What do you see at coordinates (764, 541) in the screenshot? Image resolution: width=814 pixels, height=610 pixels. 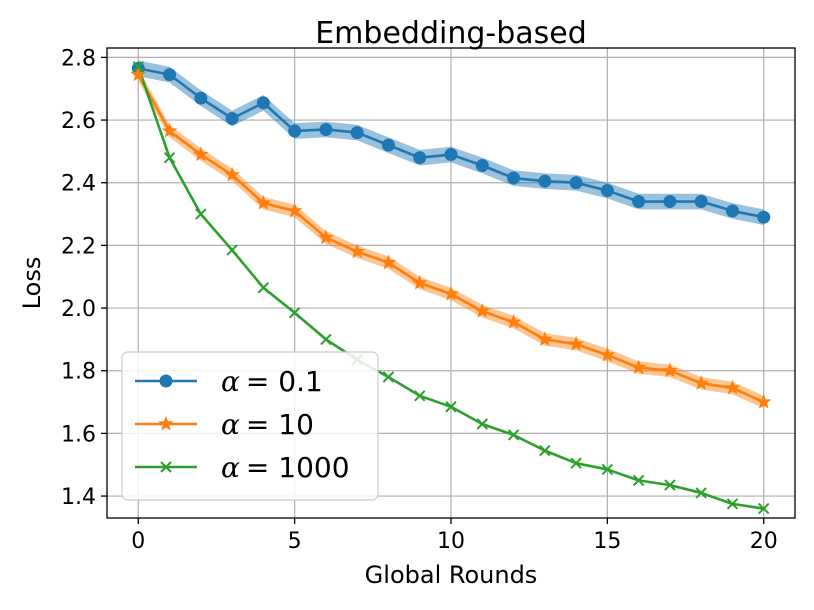 I see `x-tick-label: 20` at bounding box center [764, 541].